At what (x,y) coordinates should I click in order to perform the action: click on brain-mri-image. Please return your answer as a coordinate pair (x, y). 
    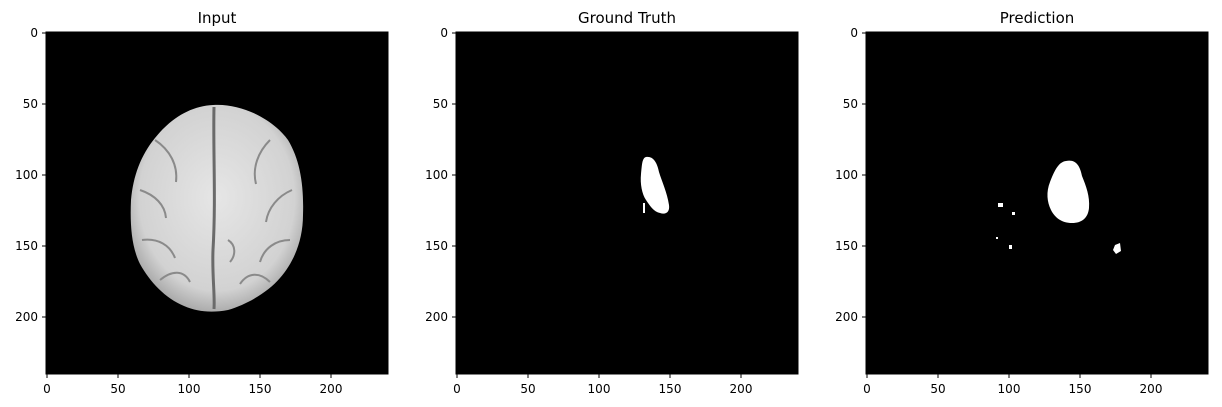
    Looking at the image, I should click on (217, 208).